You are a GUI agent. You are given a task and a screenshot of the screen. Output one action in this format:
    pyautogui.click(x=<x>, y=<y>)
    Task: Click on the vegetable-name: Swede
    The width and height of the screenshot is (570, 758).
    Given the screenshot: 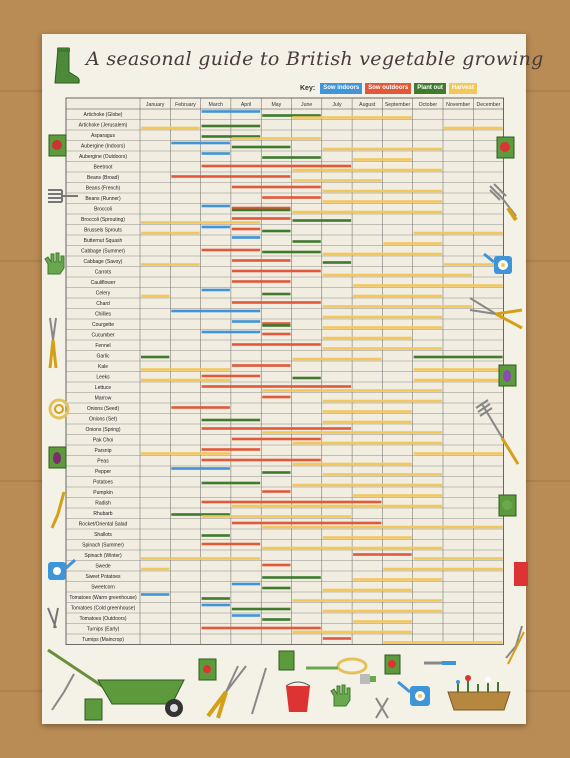 What is the action you would take?
    pyautogui.click(x=103, y=567)
    